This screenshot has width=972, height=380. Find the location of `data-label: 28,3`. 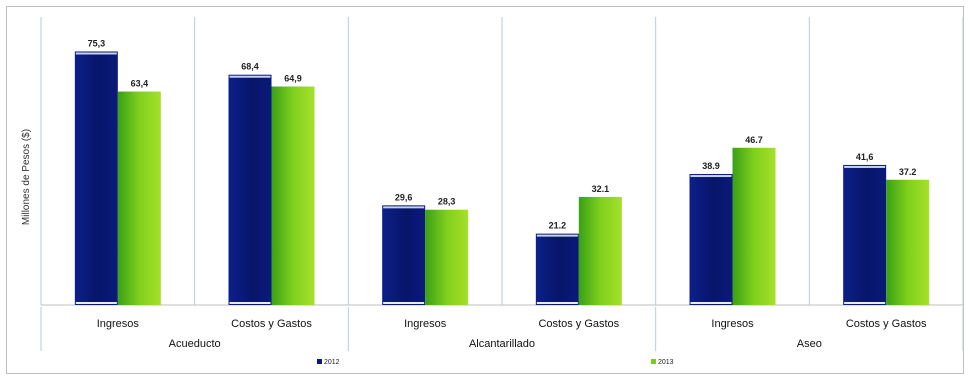

data-label: 28,3 is located at coordinates (447, 202).